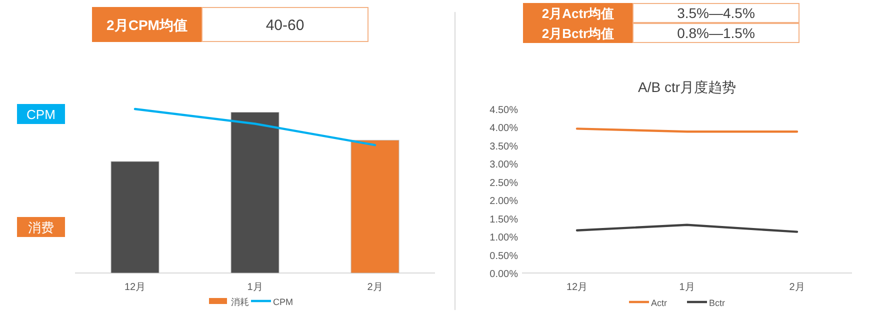 This screenshot has height=325, width=887. I want to click on y-tick-label: 0.50%, so click(504, 256).